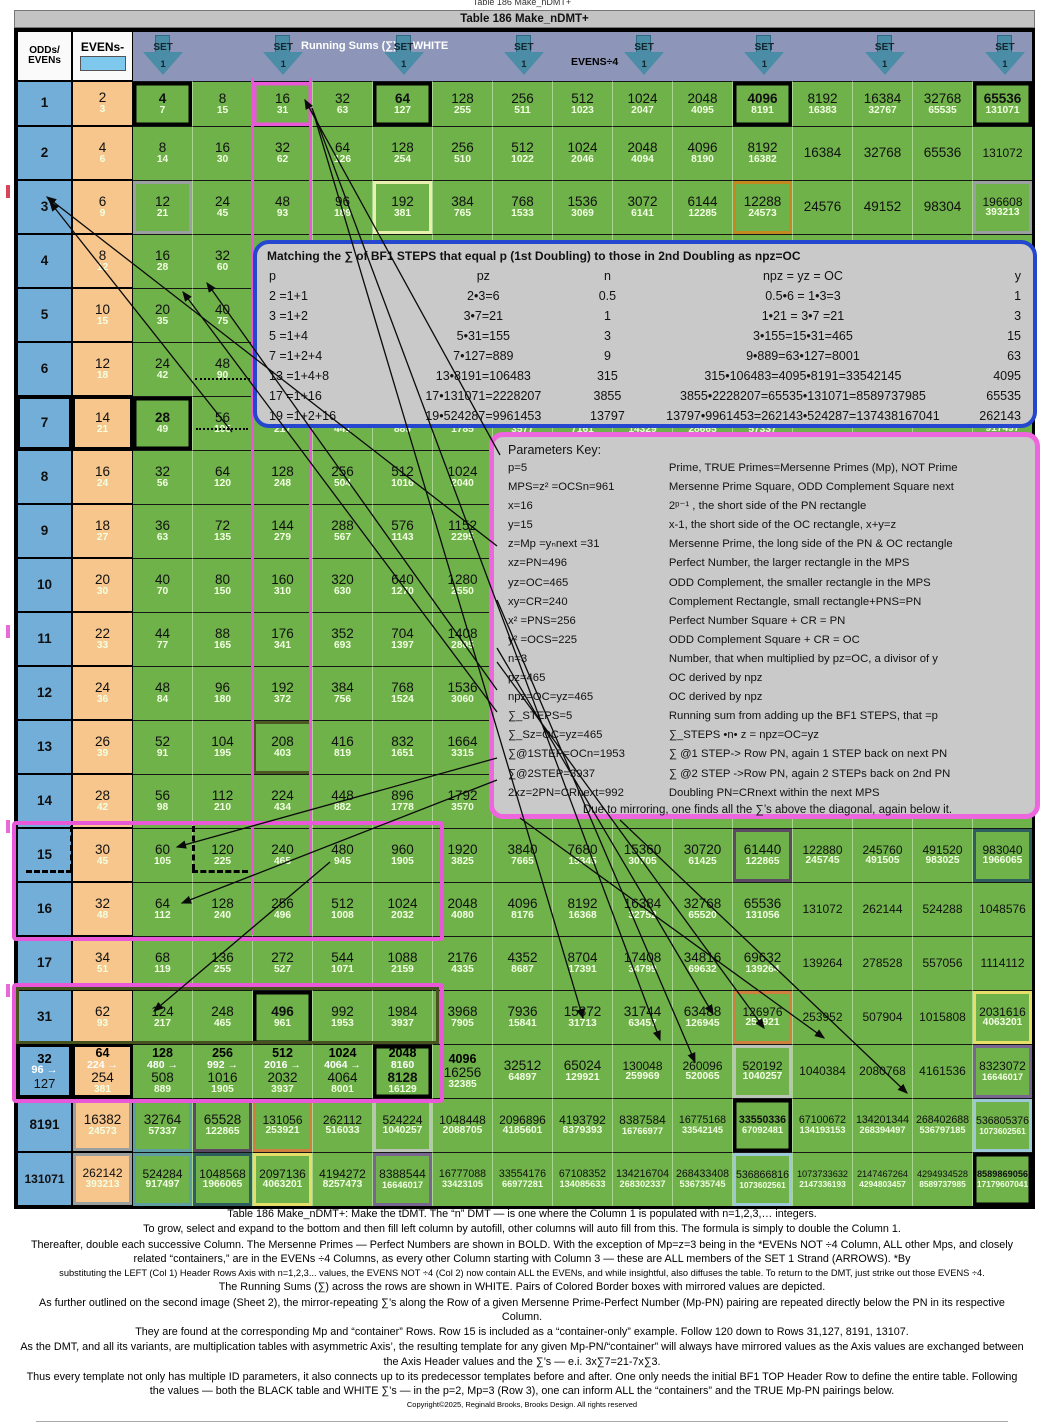 The width and height of the screenshot is (1044, 1428). I want to click on table-cell: 32512 64897, so click(522, 1071).